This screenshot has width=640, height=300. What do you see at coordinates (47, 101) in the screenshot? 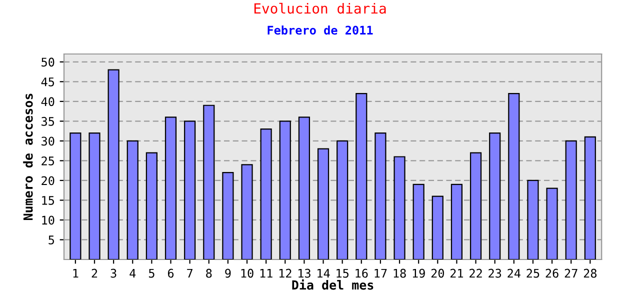
I see `y-tick-label: 40` at bounding box center [47, 101].